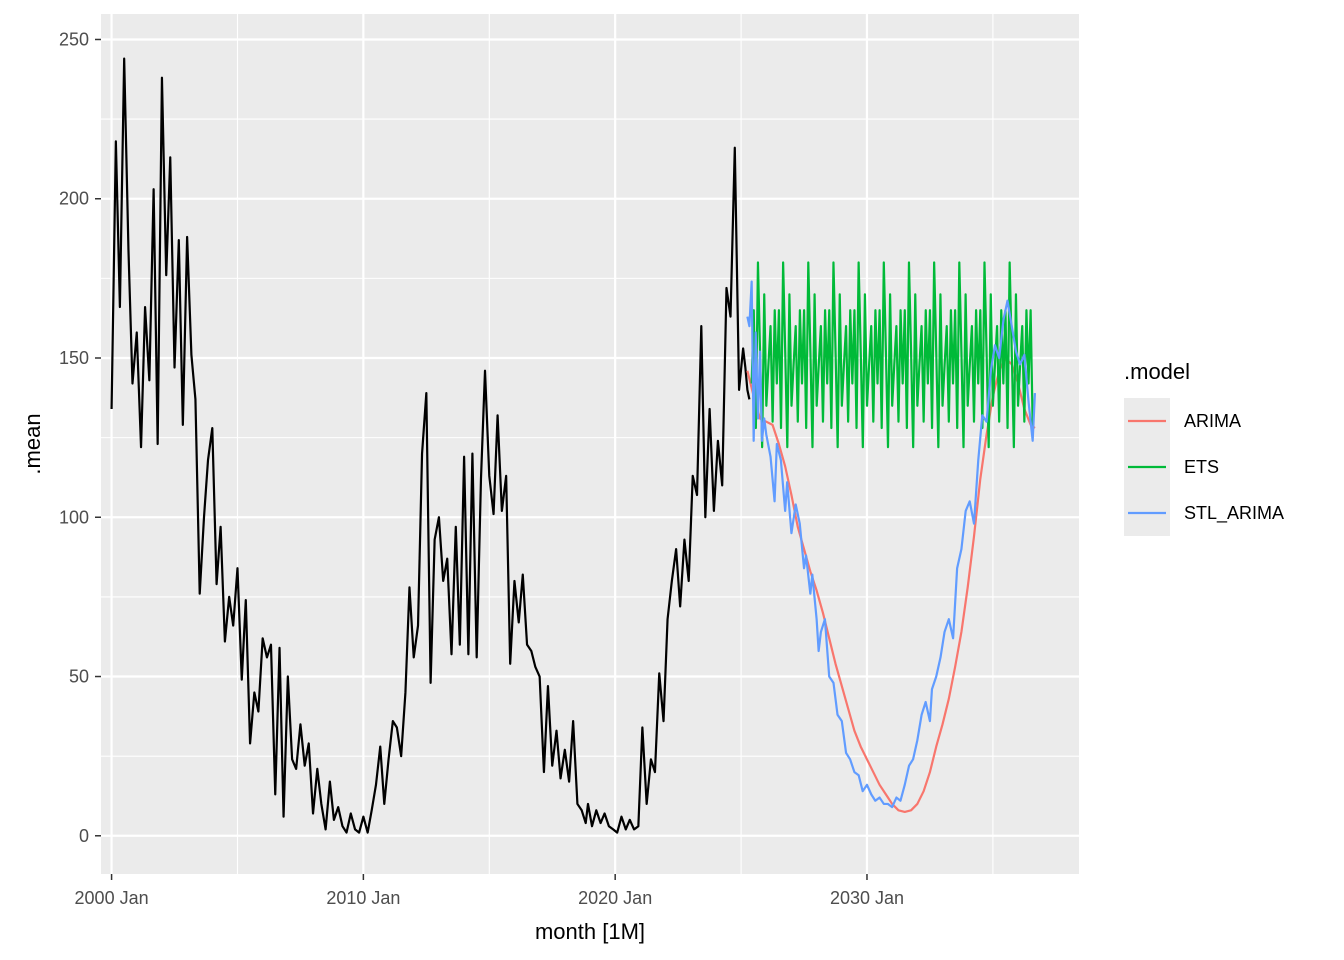  Describe the element at coordinates (74, 517) in the screenshot. I see `y-tick-label: 100` at that location.